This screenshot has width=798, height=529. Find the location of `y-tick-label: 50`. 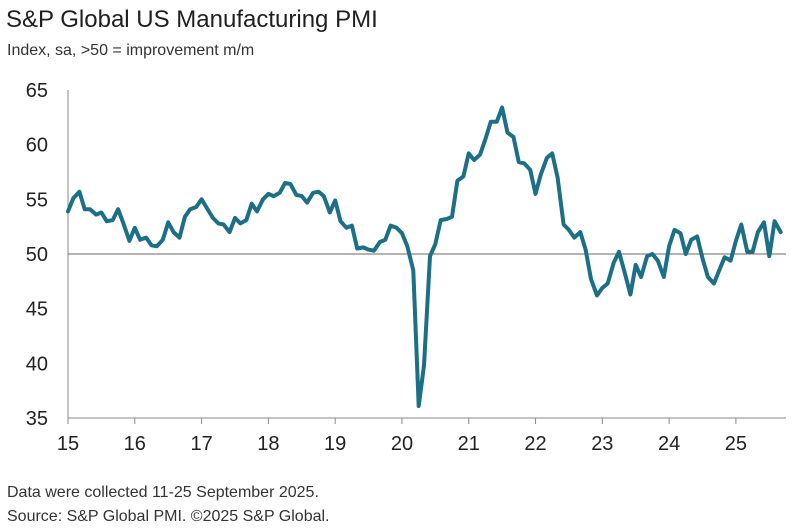

y-tick-label: 50 is located at coordinates (37, 255).